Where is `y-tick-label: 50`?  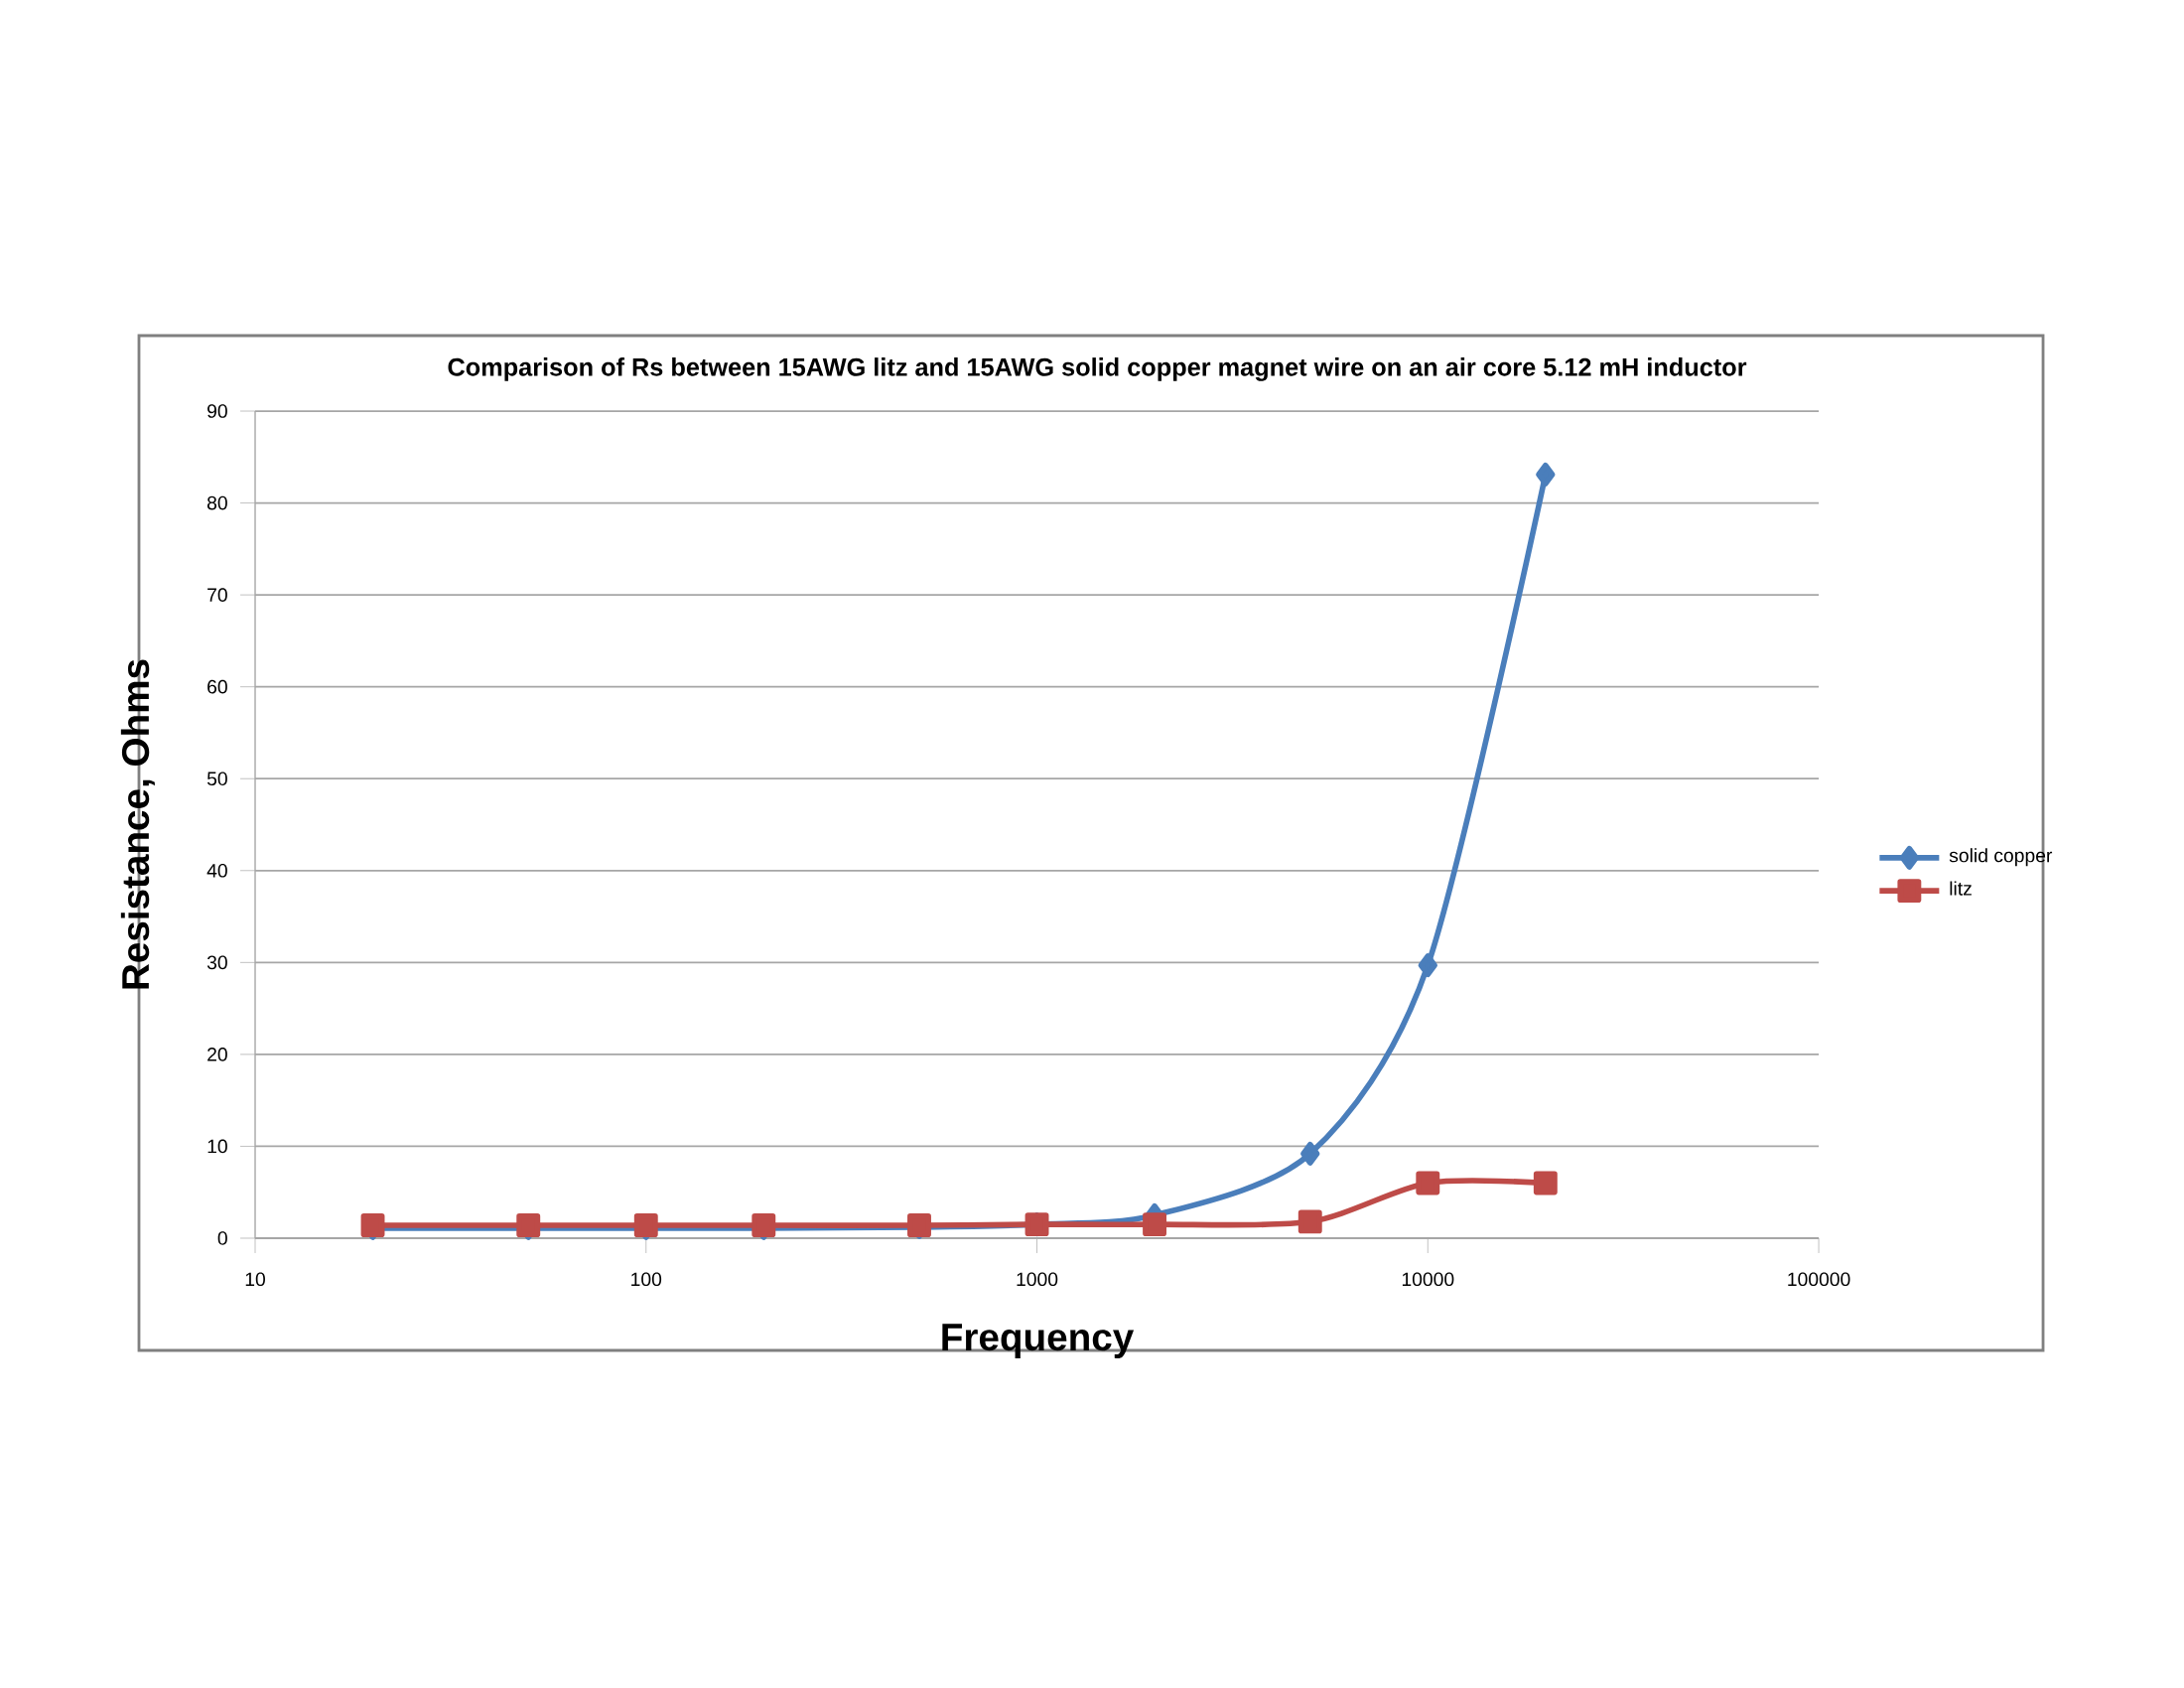 y-tick-label: 50 is located at coordinates (216, 779).